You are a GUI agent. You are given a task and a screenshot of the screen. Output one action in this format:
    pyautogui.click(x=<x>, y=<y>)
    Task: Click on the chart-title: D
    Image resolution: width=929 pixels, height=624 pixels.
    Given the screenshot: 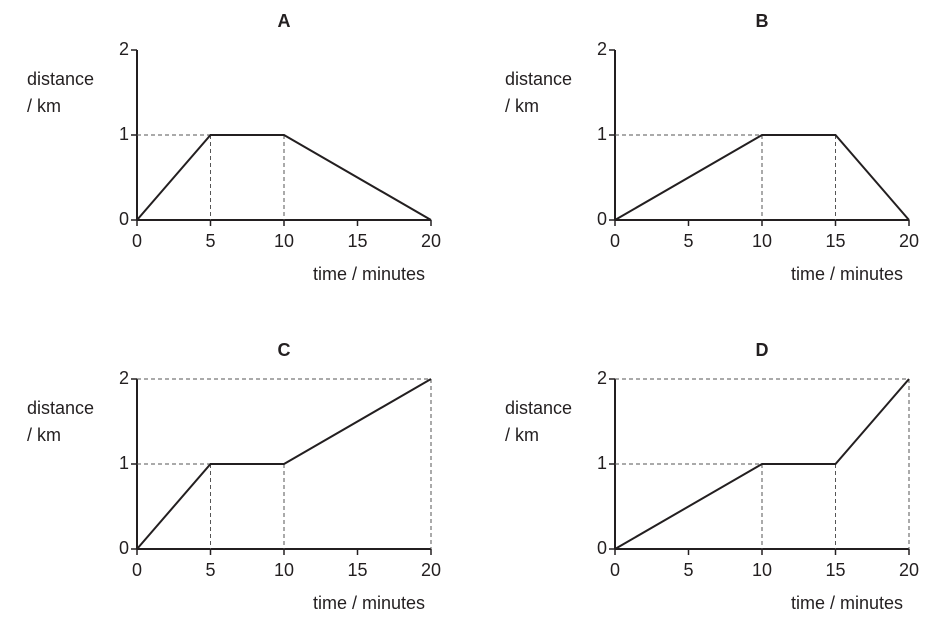 What is the action you would take?
    pyautogui.click(x=762, y=350)
    